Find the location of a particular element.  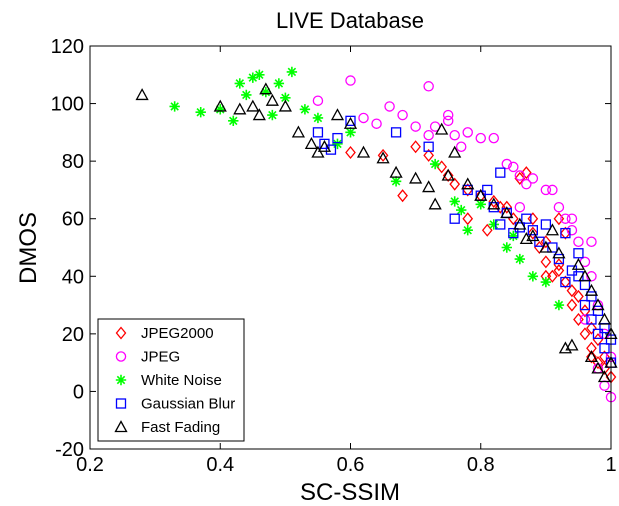

legend-label: JPEG is located at coordinates (160, 357).